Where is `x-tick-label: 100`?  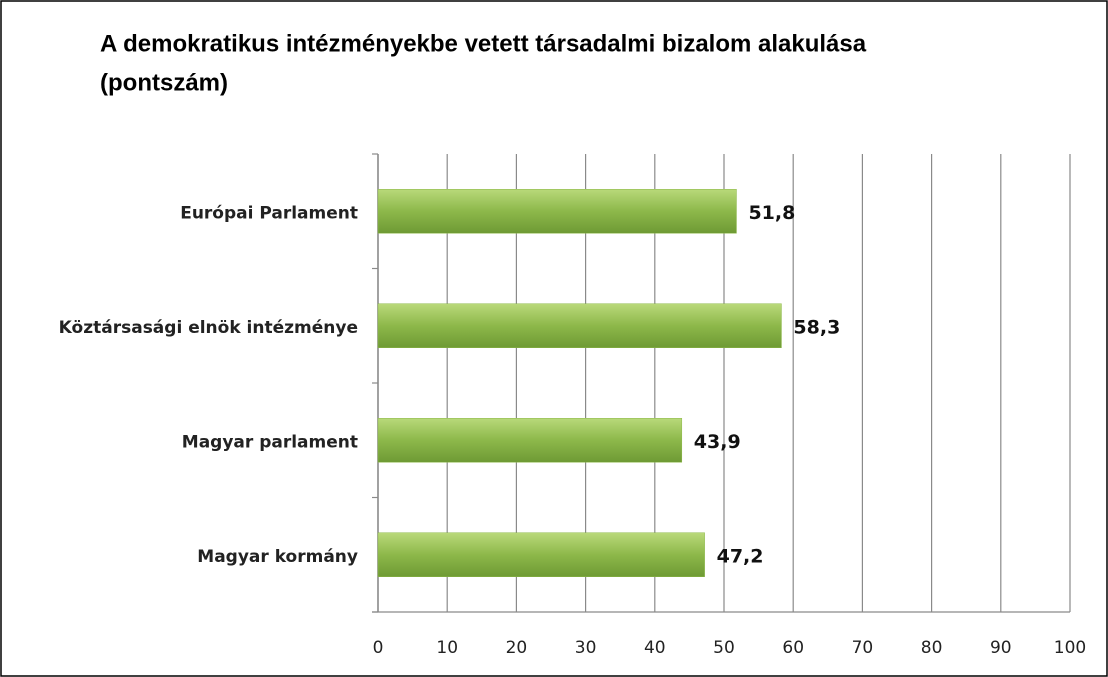 x-tick-label: 100 is located at coordinates (1070, 648).